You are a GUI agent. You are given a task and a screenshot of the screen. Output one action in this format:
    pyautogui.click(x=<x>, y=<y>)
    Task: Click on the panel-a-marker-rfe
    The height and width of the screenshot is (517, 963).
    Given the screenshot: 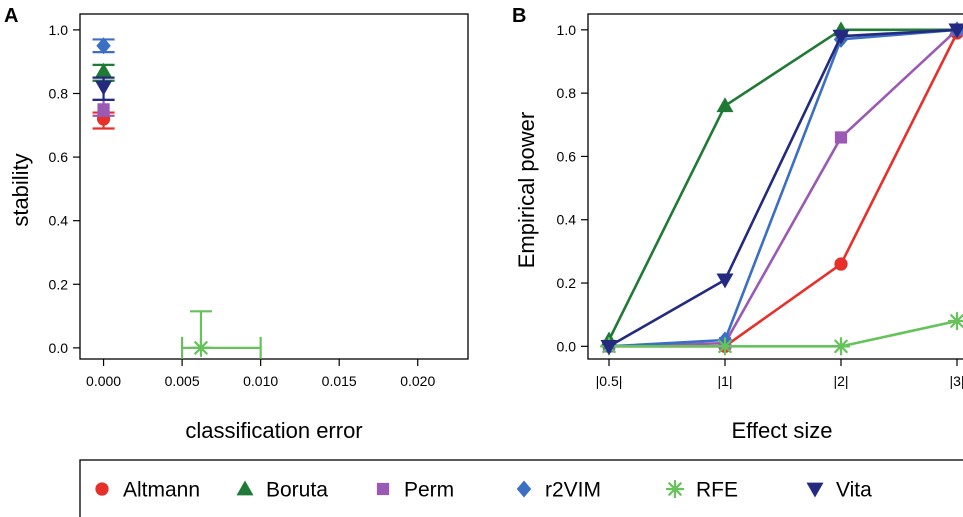 What is the action you would take?
    pyautogui.click(x=201, y=348)
    